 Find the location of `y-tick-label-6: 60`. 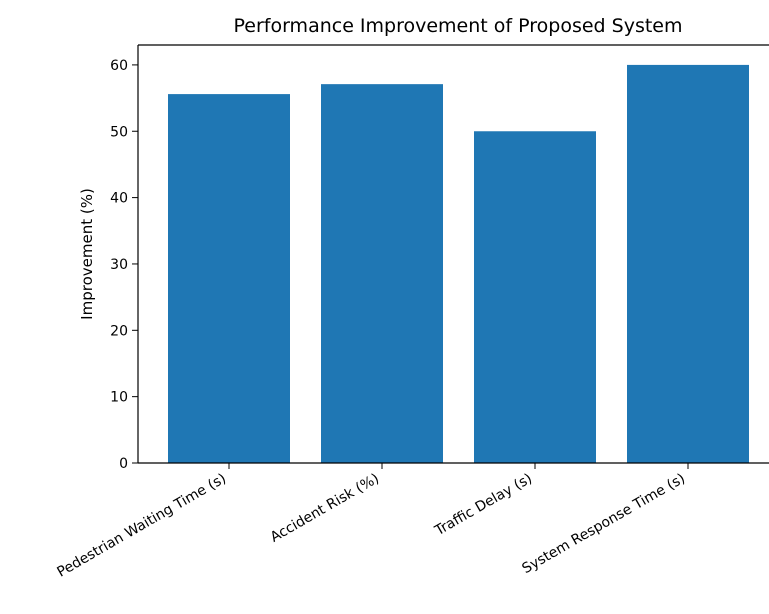

y-tick-label-6: 60 is located at coordinates (119, 66).